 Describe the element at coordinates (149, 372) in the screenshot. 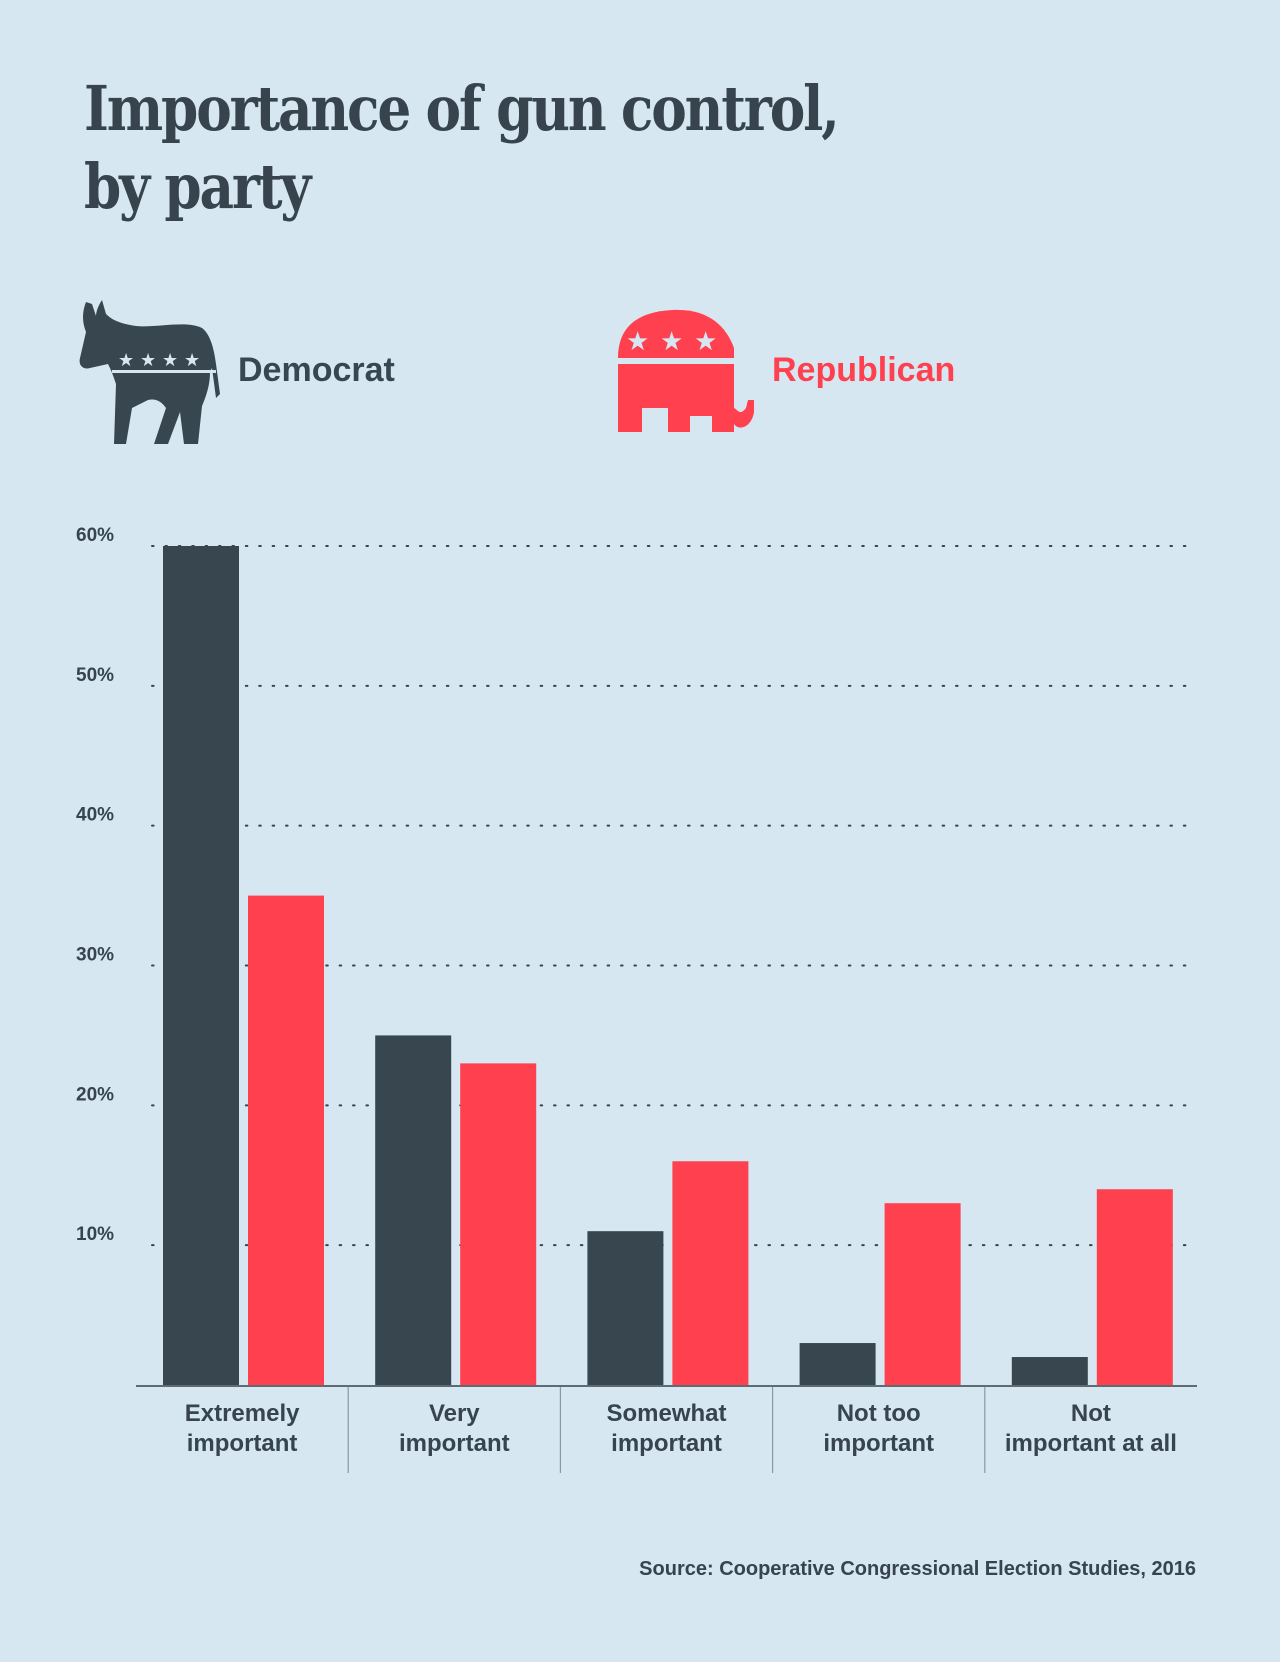

I see `donkey-icon: ★ ★ ★ ★` at that location.